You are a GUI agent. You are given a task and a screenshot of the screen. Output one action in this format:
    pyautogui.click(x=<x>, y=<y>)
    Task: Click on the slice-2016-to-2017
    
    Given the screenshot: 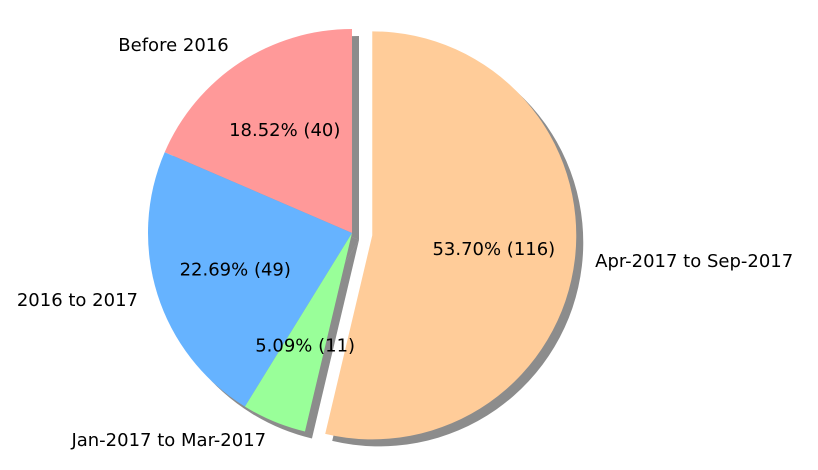 What is the action you would take?
    pyautogui.click(x=249, y=279)
    